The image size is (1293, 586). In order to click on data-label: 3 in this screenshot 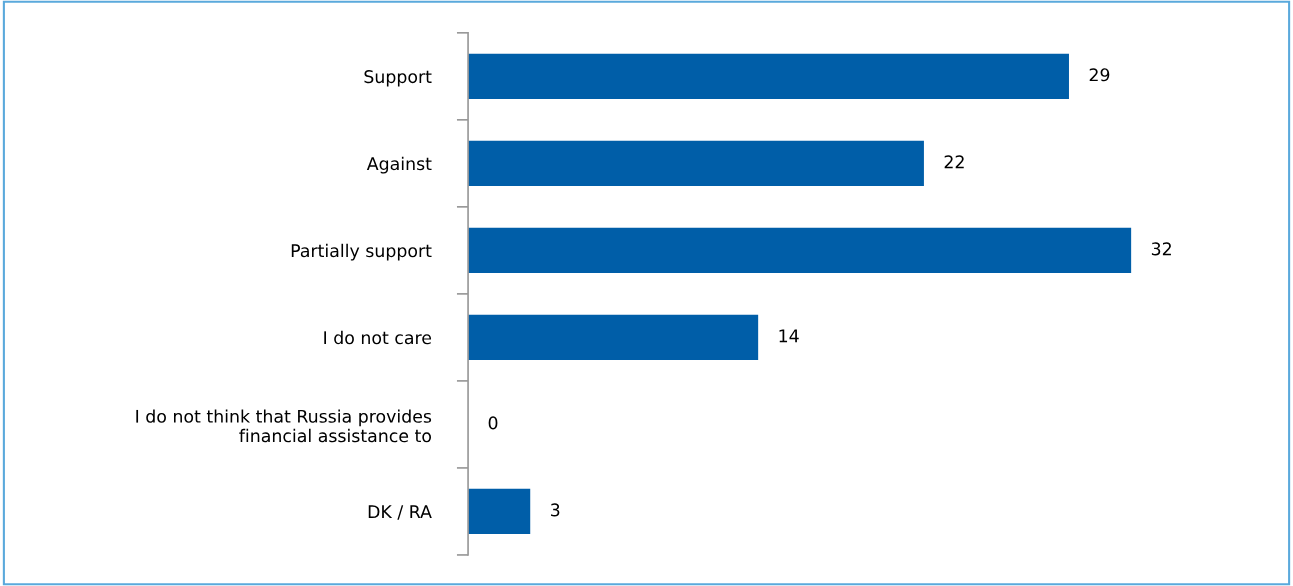, I will do `click(555, 510)`.